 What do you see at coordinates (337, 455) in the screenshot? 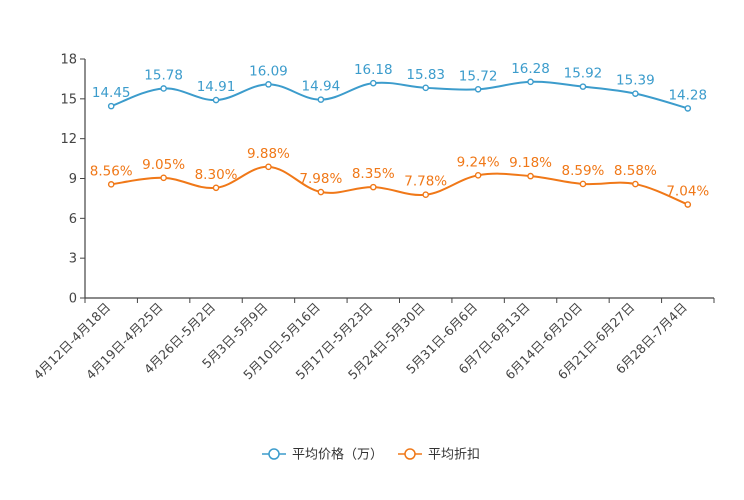
I see `legend-label: 平均价格（万）` at bounding box center [337, 455].